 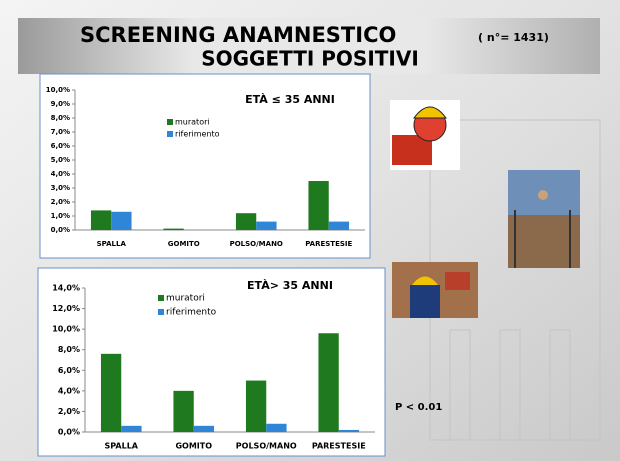 I want to click on chart-title: ETÀ ≤ 35 ANNI, so click(x=290, y=99).